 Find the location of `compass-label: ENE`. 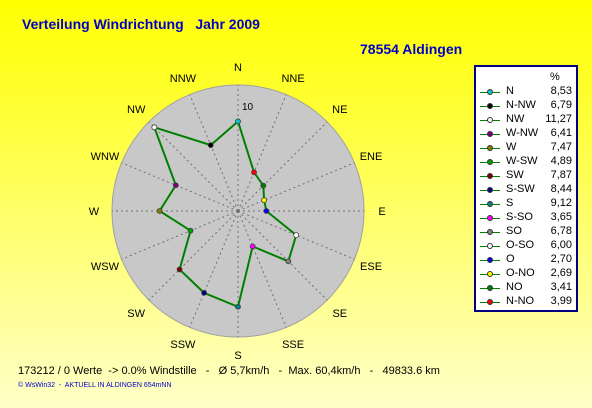

compass-label: ENE is located at coordinates (371, 157).